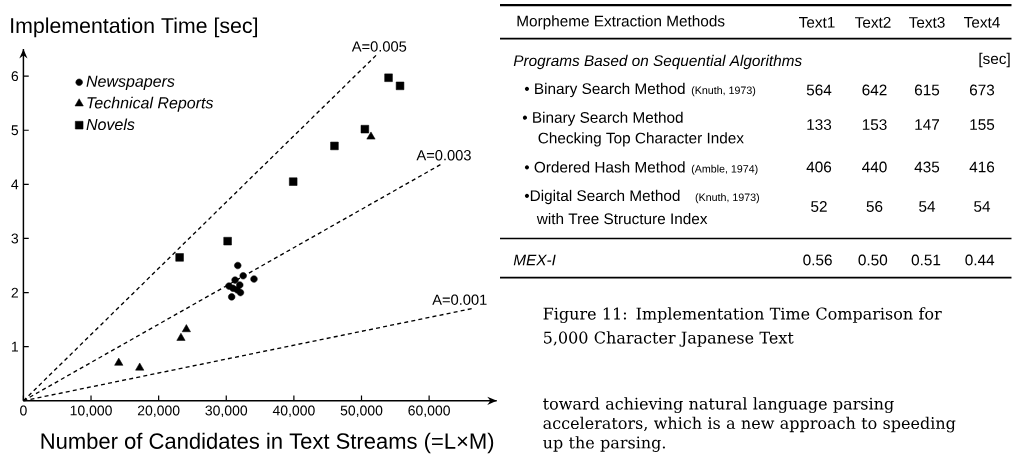  I want to click on text: 155, so click(982, 124).